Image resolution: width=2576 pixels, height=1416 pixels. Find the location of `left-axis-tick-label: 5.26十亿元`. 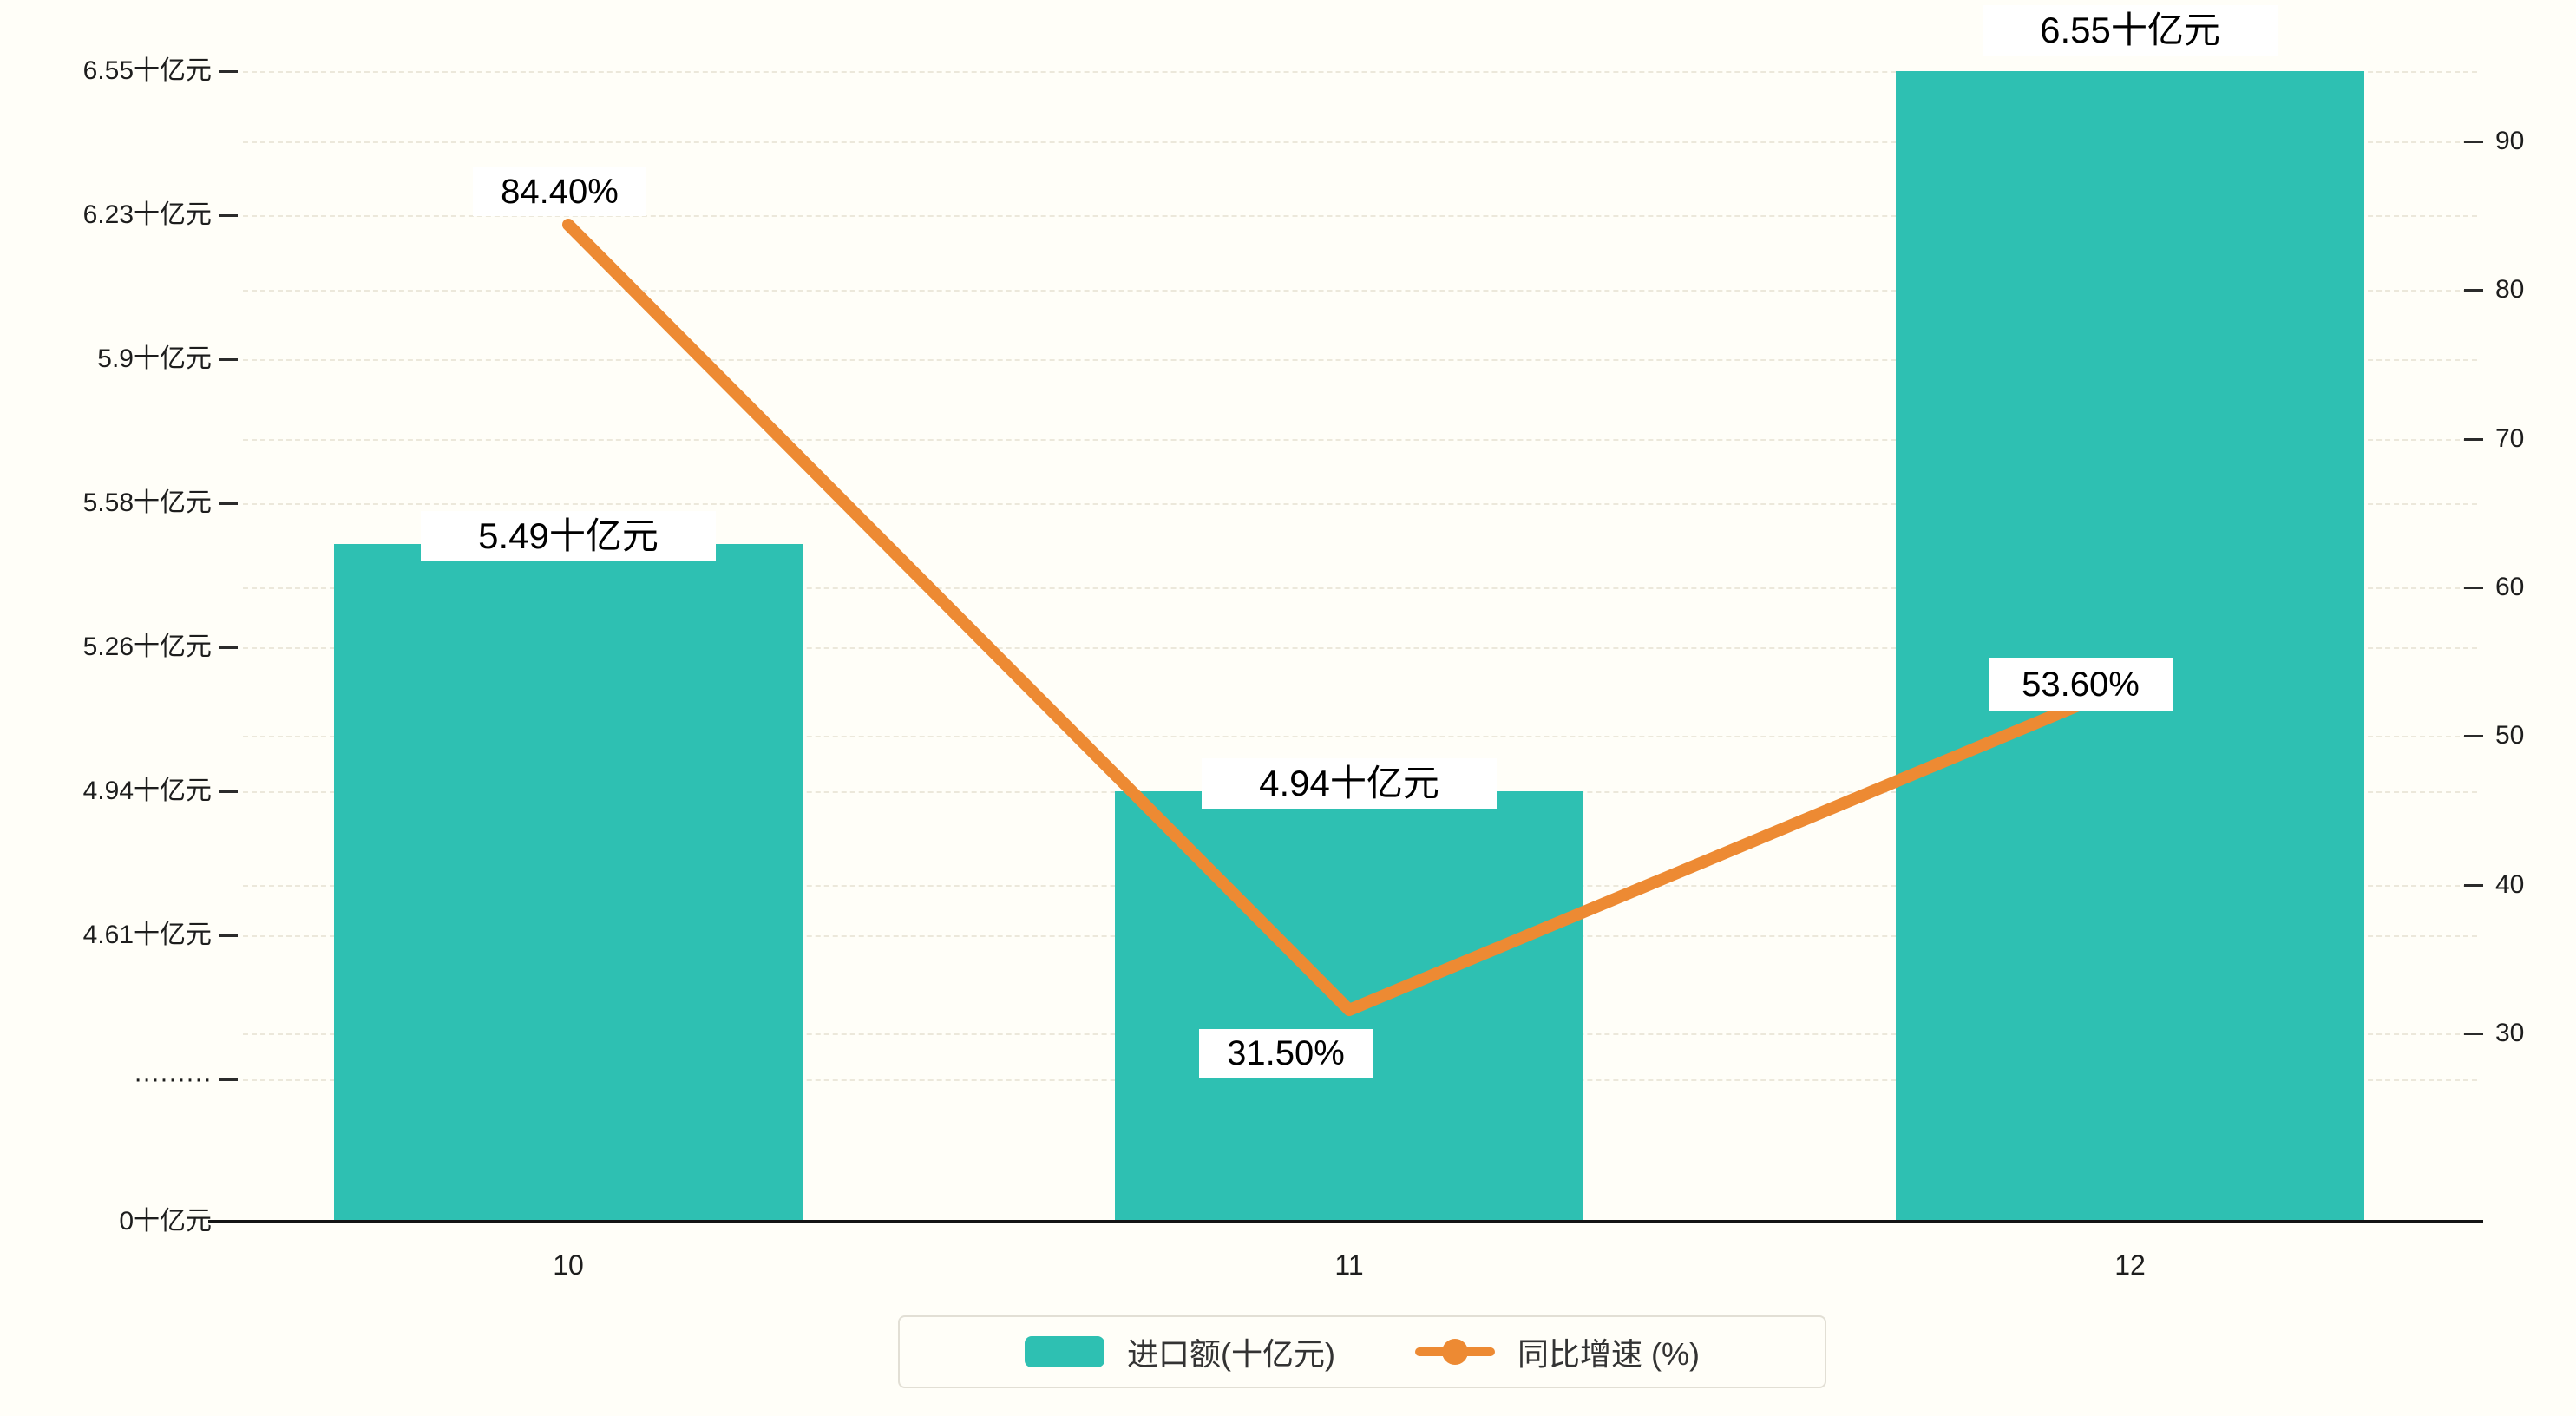

left-axis-tick-label: 5.26十亿元 is located at coordinates (147, 647).